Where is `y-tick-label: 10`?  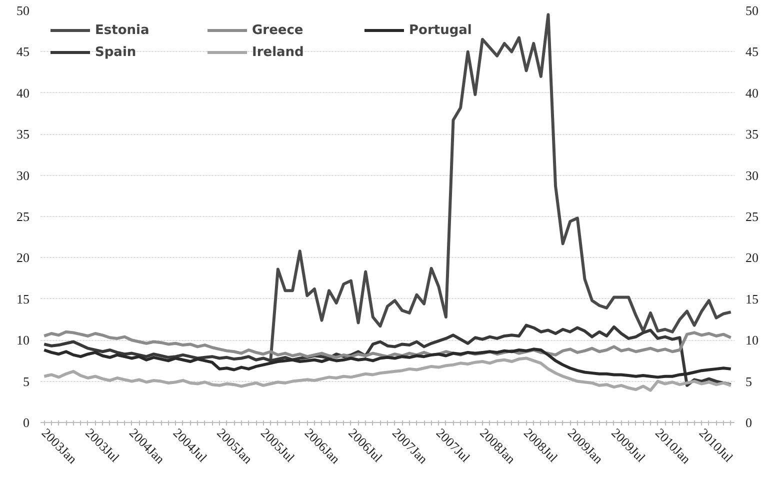
y-tick-label: 10 is located at coordinates (23, 340).